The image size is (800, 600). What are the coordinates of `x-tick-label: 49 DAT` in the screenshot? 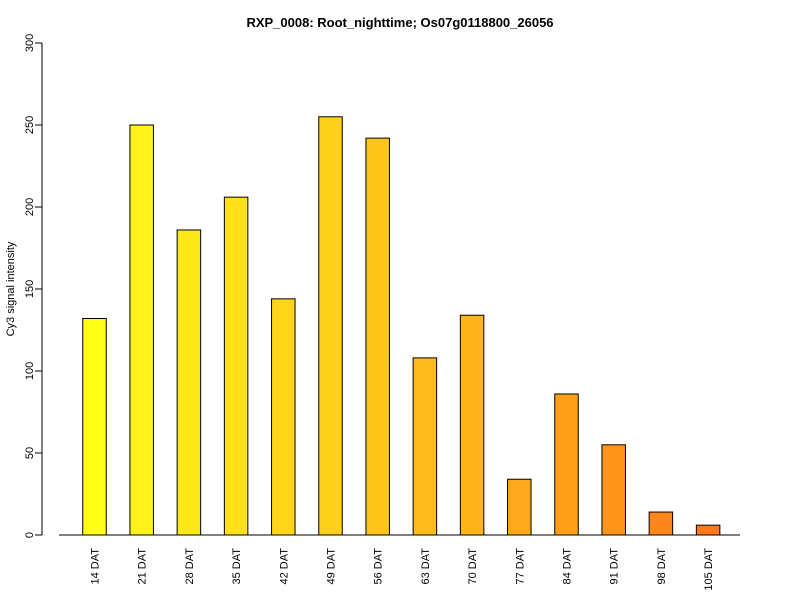 It's located at (332, 566).